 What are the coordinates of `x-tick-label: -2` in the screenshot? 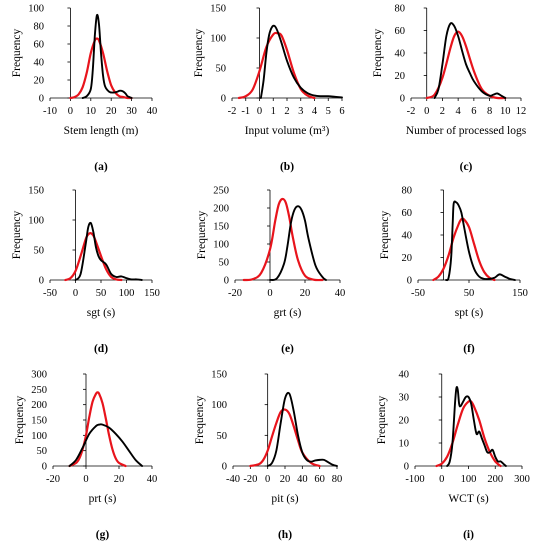 It's located at (411, 111).